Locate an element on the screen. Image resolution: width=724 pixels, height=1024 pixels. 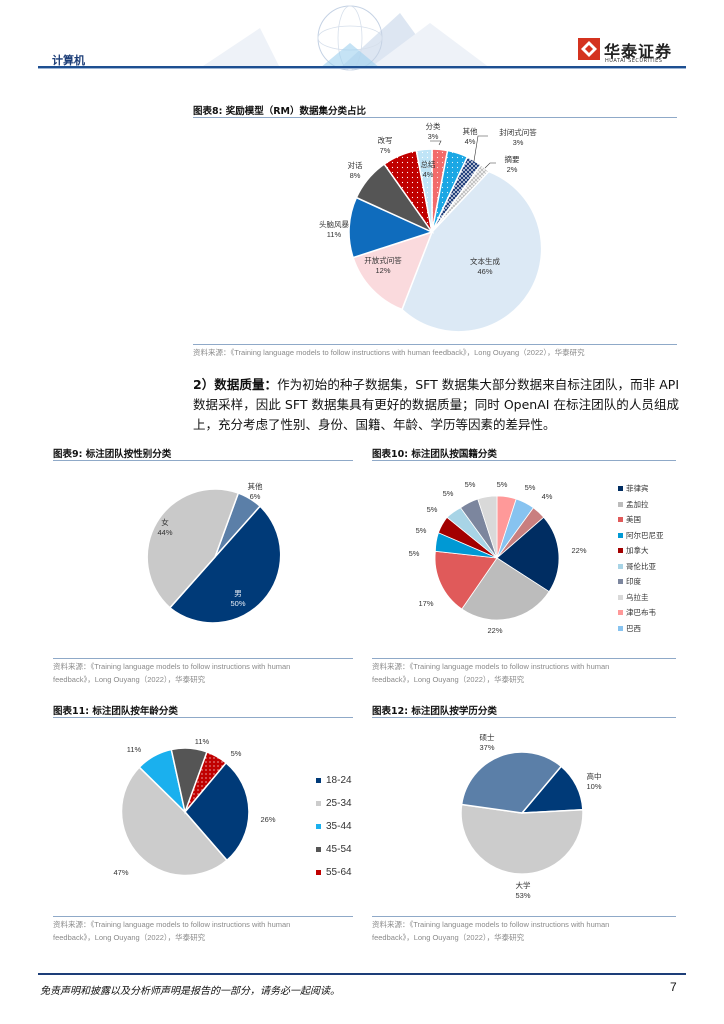
fig11-value-45-54: 11% is located at coordinates (202, 741).